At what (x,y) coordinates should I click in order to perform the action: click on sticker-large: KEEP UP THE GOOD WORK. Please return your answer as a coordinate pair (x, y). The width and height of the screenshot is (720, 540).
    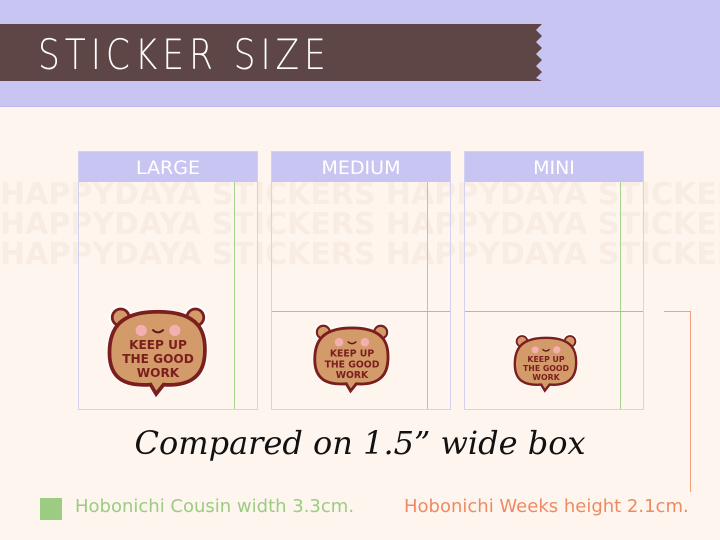
    Looking at the image, I should click on (158, 351).